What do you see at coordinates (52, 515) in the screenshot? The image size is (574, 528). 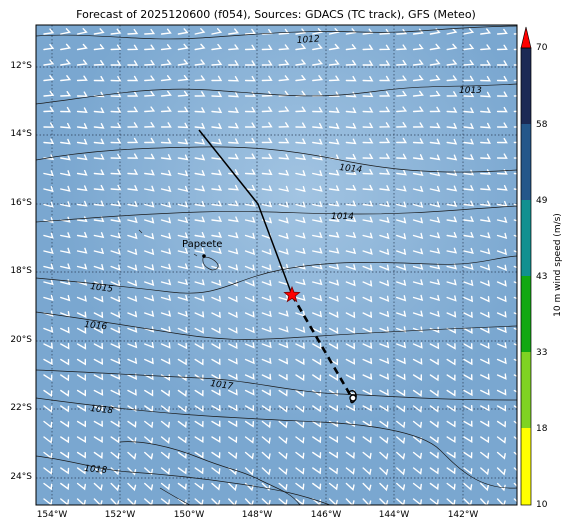 I see `lon-label: 154°W` at bounding box center [52, 515].